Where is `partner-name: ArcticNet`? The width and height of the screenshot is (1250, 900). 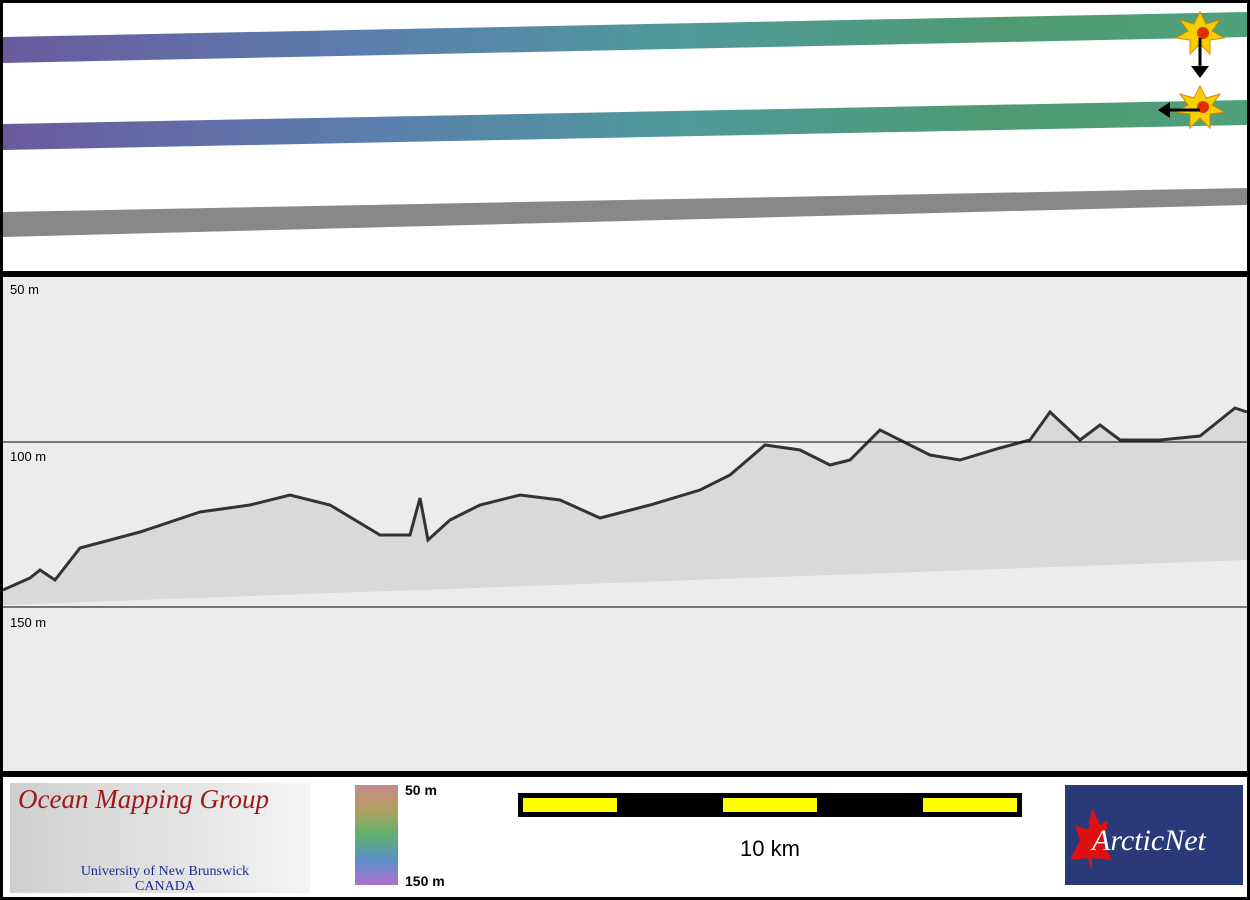 partner-name: ArcticNet is located at coordinates (1148, 840).